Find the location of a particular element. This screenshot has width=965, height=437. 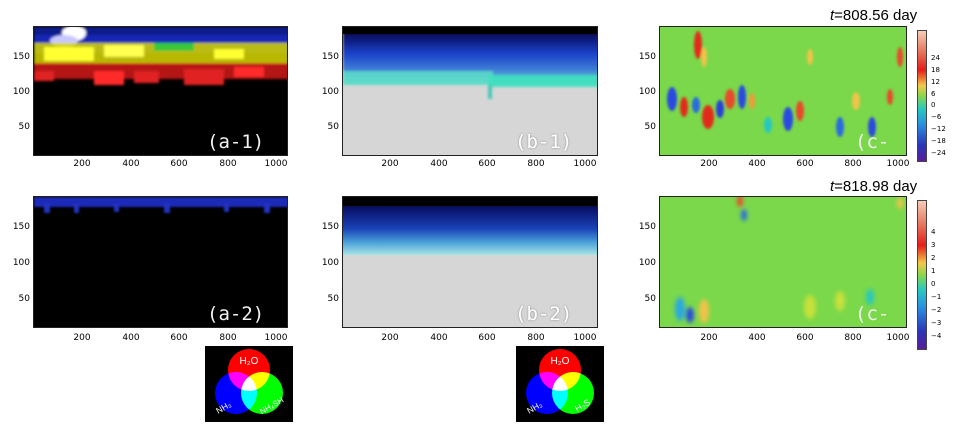

panel-c2: (c-2) is located at coordinates (783, 262).